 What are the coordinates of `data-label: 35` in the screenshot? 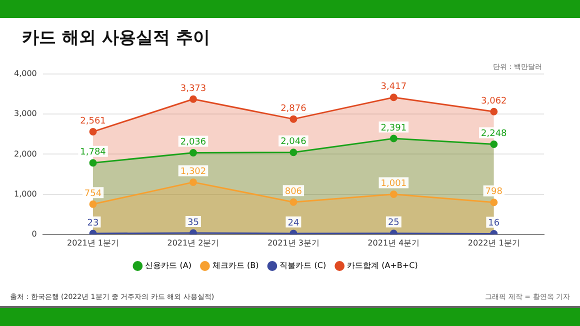 It's located at (193, 223).